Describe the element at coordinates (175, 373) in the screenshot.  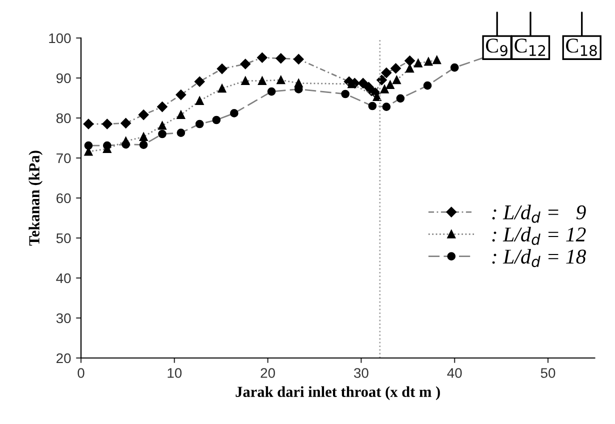
I see `x-tick-label: 10` at that location.